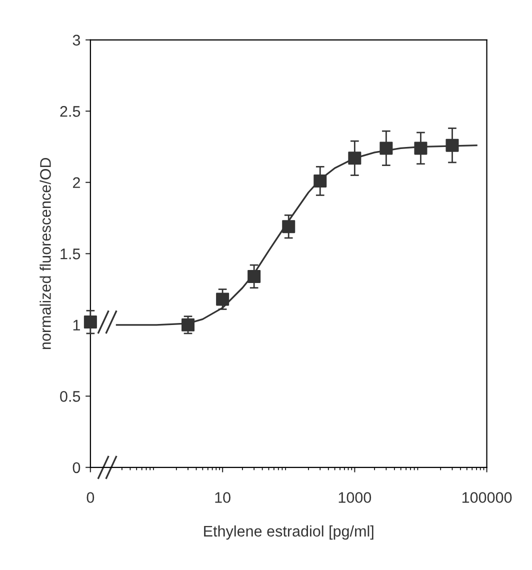 This screenshot has width=532, height=570. Describe the element at coordinates (70, 254) in the screenshot. I see `y-tick-label: 1.5` at that location.